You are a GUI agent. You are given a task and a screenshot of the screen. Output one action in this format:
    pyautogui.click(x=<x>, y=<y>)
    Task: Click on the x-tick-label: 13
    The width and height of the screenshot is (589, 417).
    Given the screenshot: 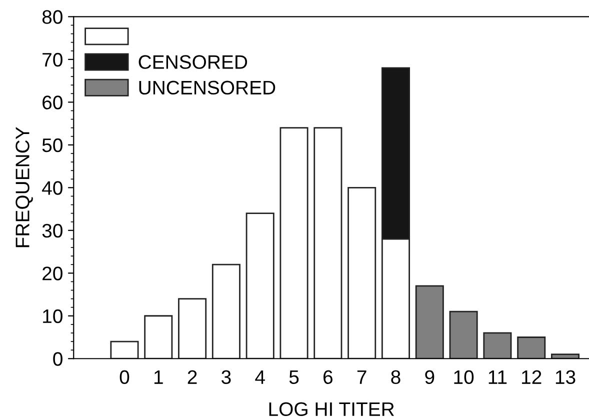 What is the action you would take?
    pyautogui.click(x=566, y=377)
    